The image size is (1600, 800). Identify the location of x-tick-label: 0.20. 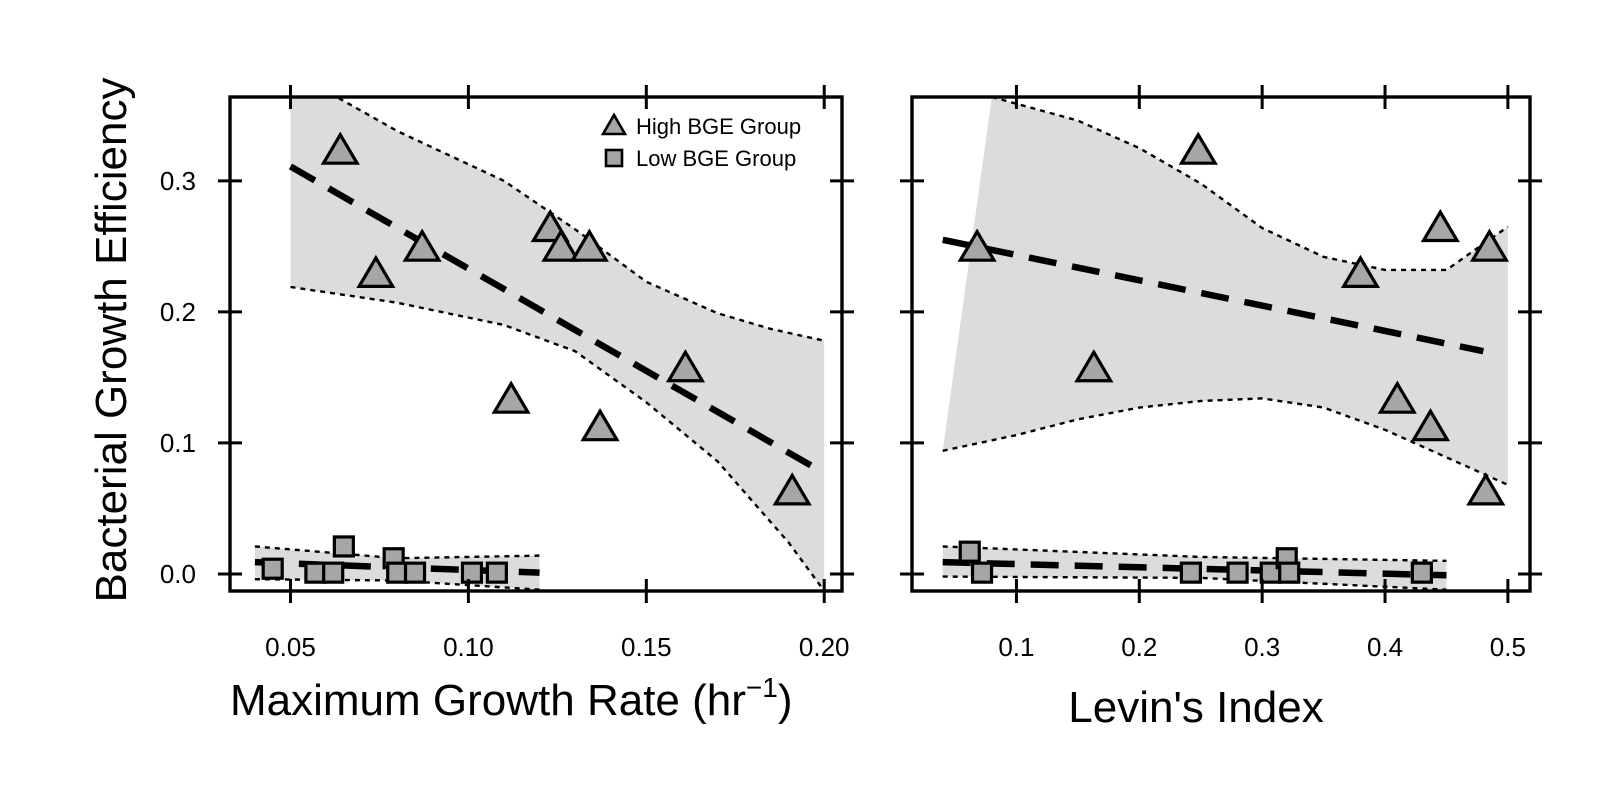
(824, 647).